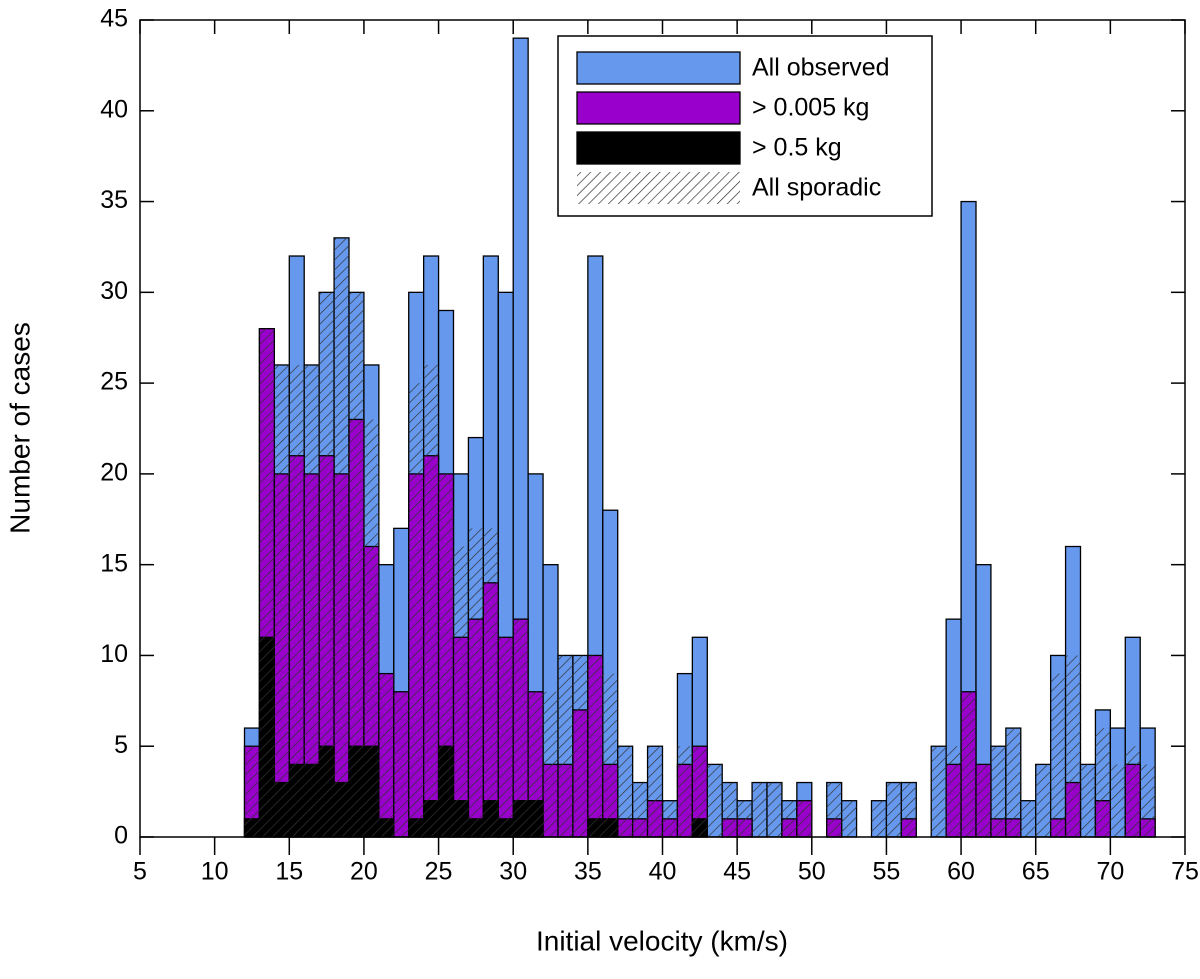  Describe the element at coordinates (662, 940) in the screenshot. I see `x-axis-title: Initial velocity (km/s)` at that location.